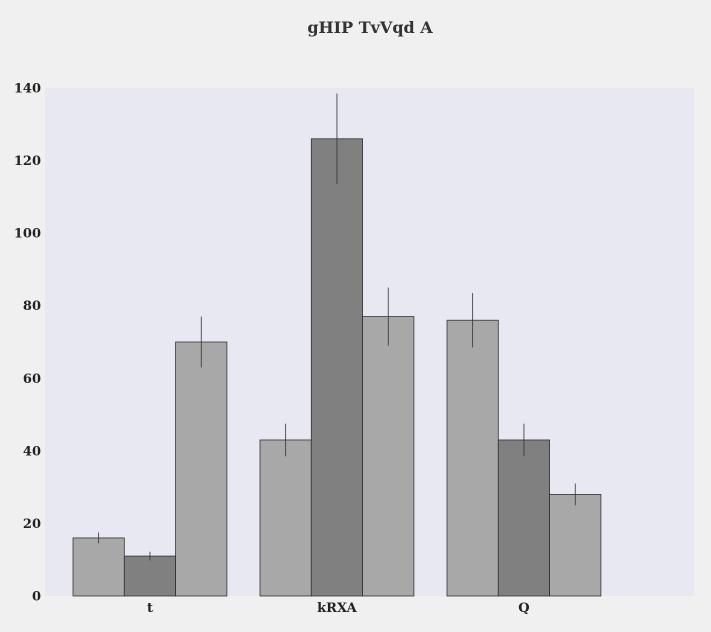 Image resolution: width=711 pixels, height=632 pixels. Describe the element at coordinates (32, 451) in the screenshot. I see `y-tick-label: 40` at that location.